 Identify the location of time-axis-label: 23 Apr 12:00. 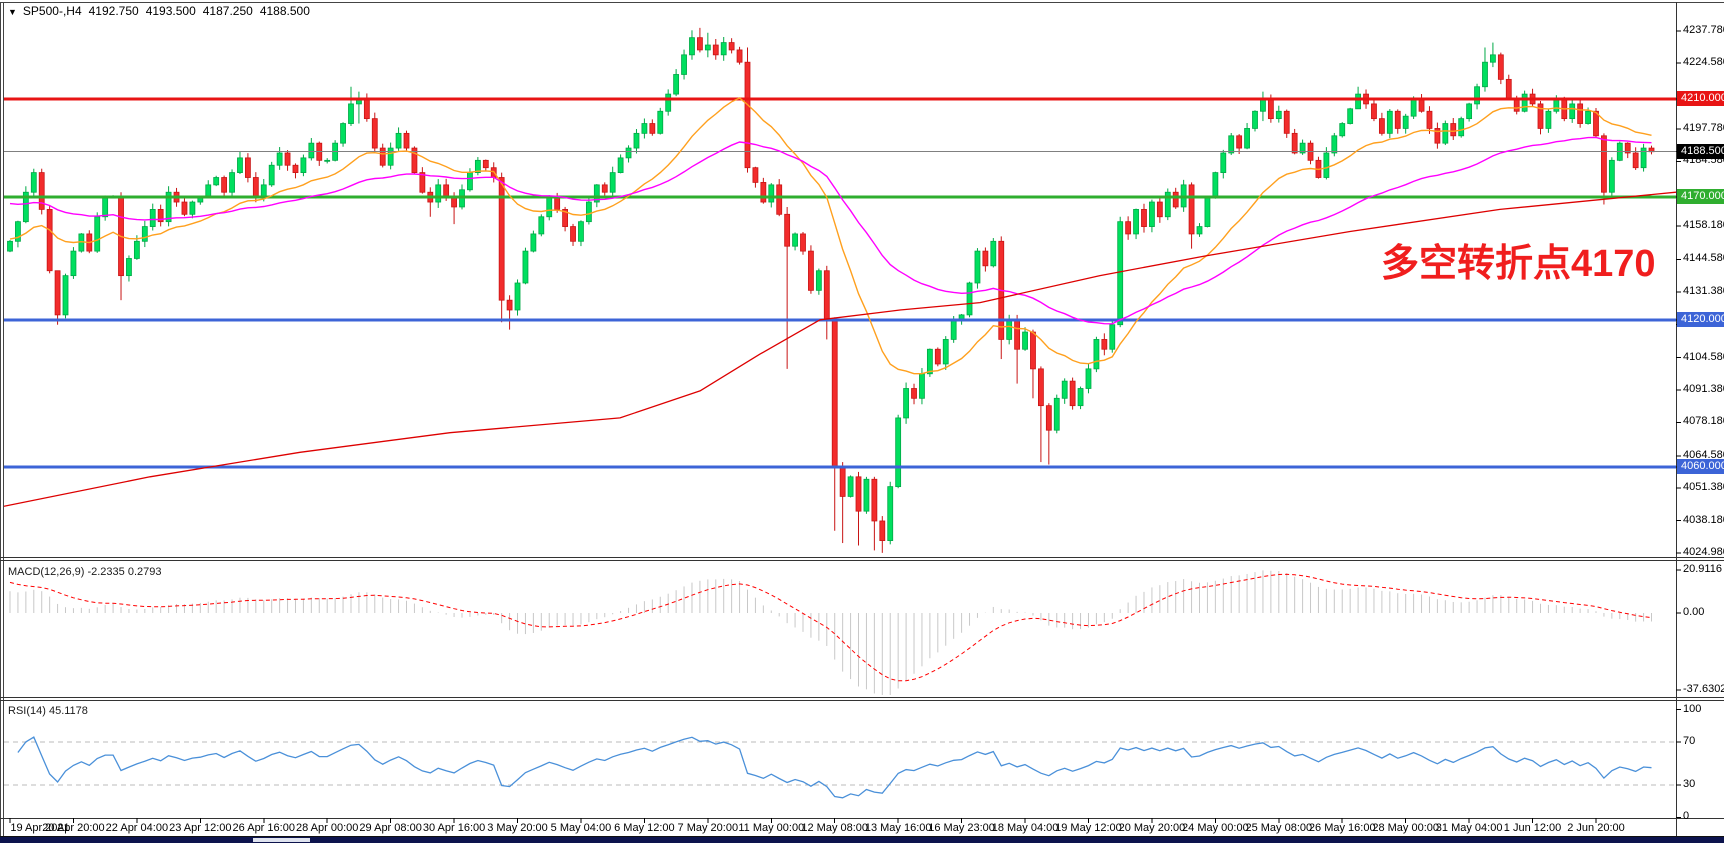
(200, 828).